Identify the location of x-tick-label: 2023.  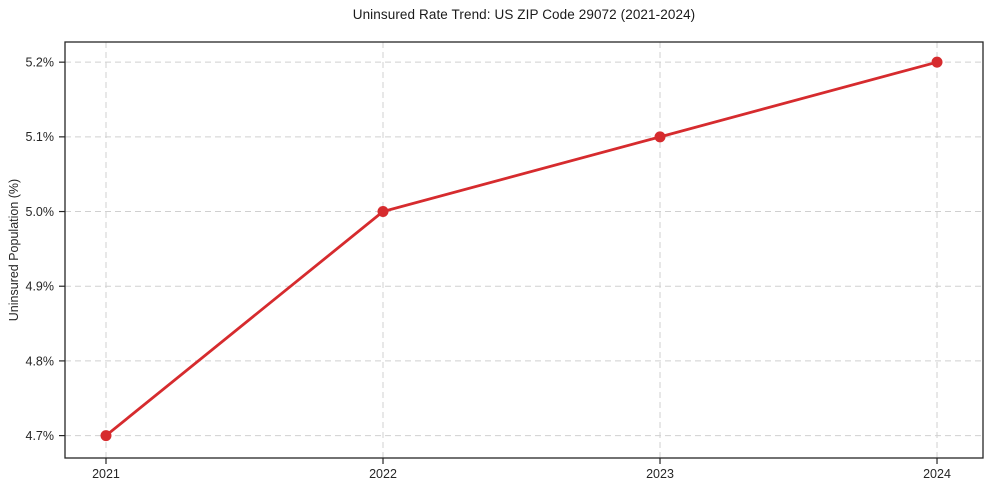
(660, 474).